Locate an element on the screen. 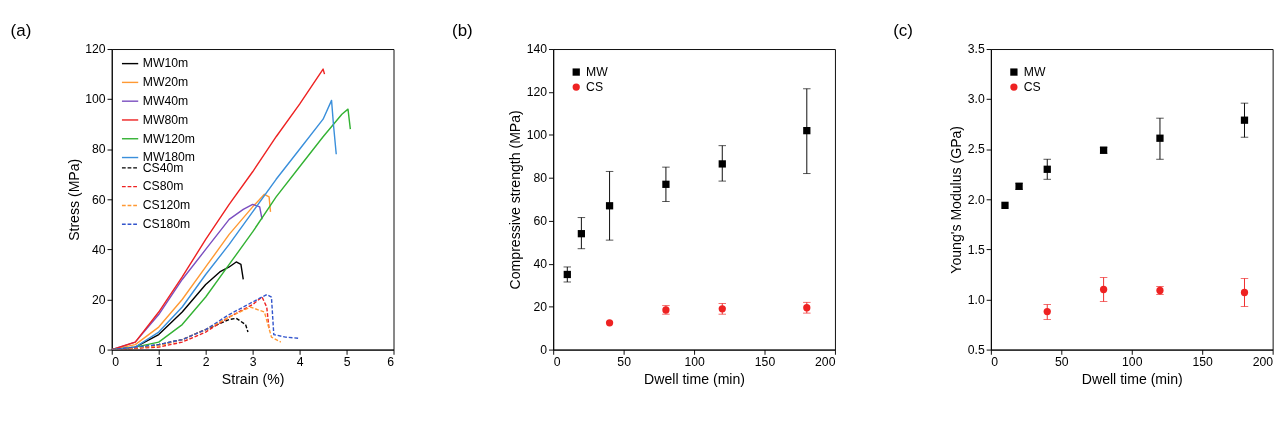  x-tick-label: 4 is located at coordinates (300, 362).